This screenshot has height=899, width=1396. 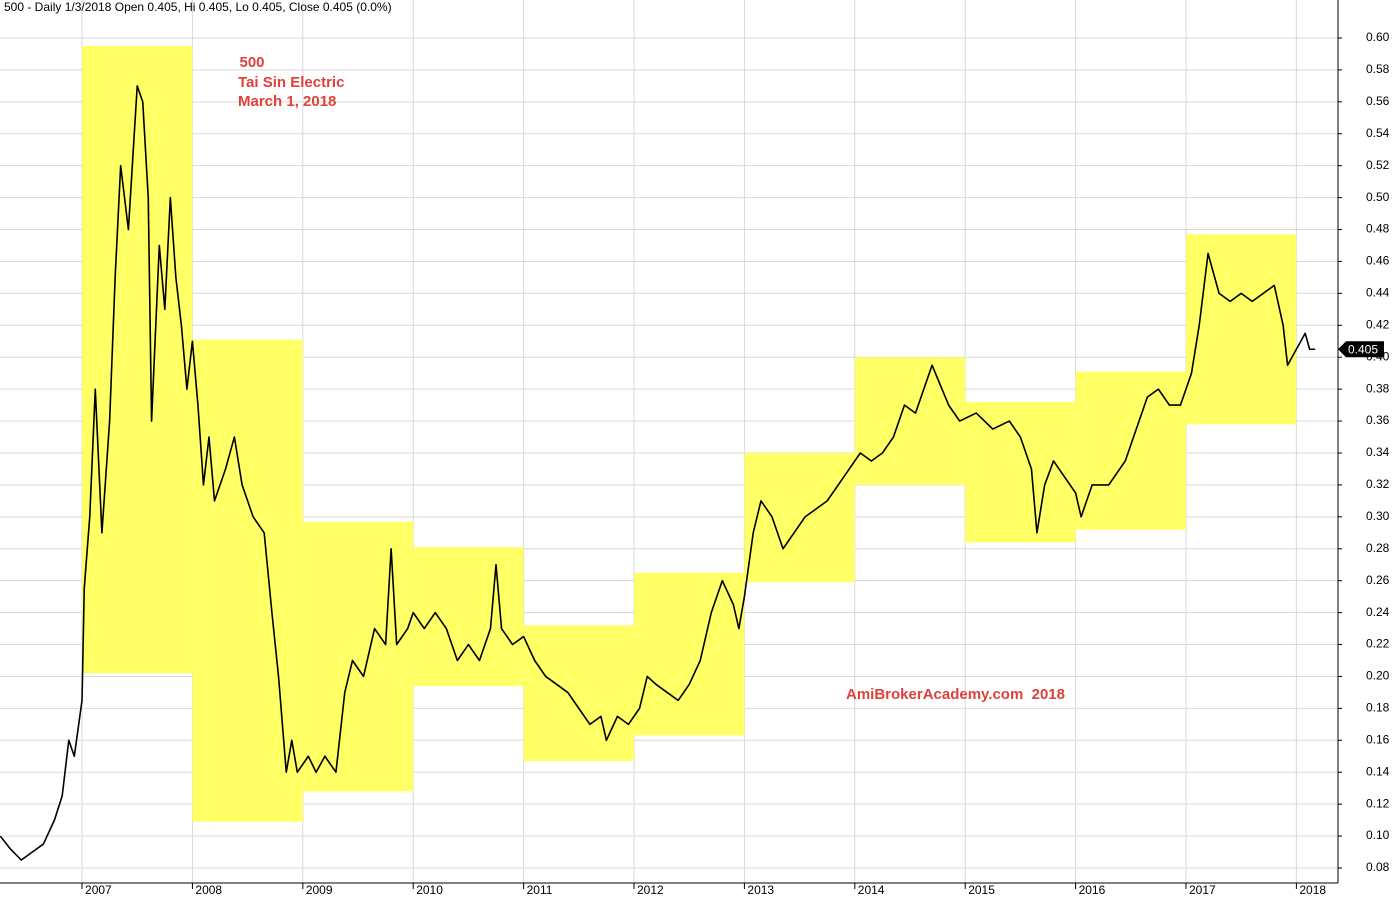 What do you see at coordinates (1378, 165) in the screenshot?
I see `y-tick-label: 0.52` at bounding box center [1378, 165].